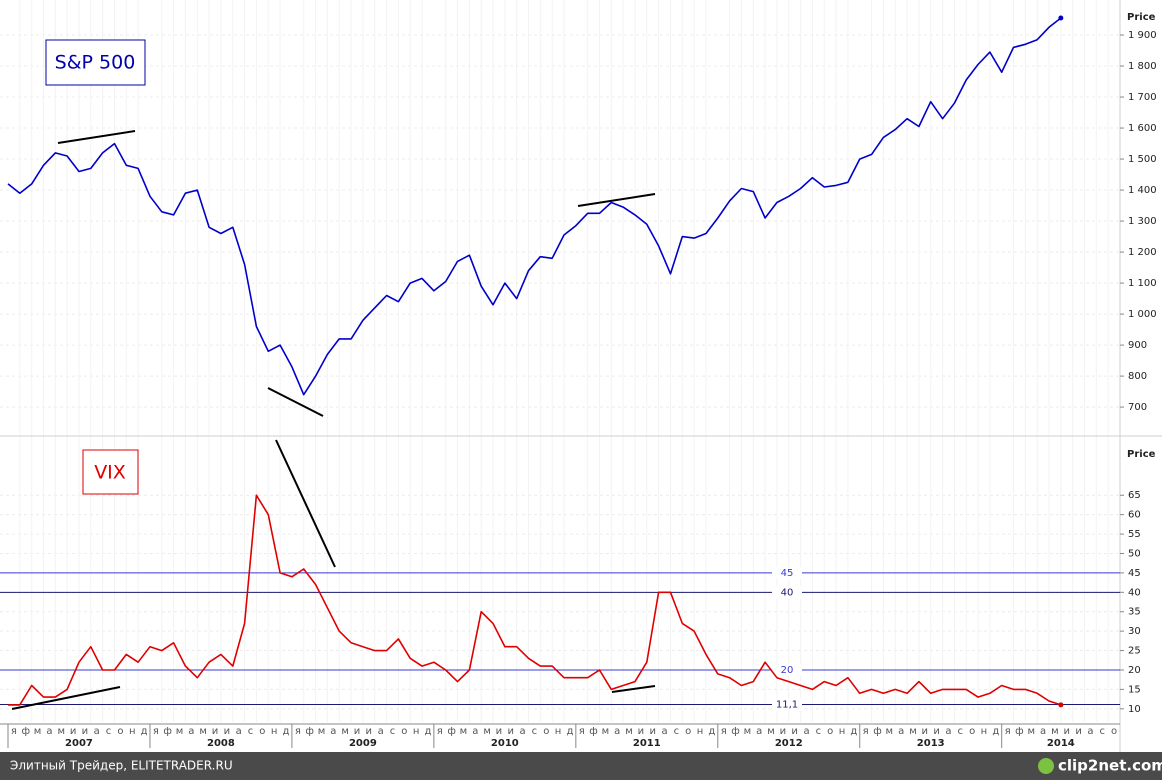 The height and width of the screenshot is (780, 1162). I want to click on footer-bar, so click(581, 766).